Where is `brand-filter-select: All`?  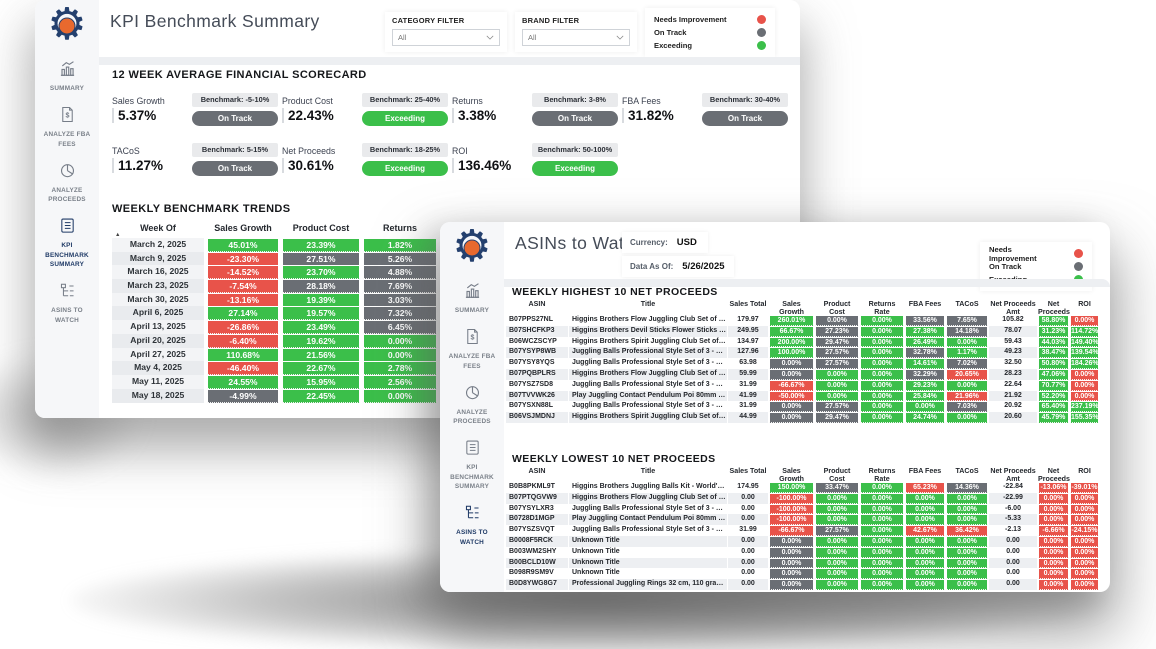
brand-filter-select: All is located at coordinates (576, 37).